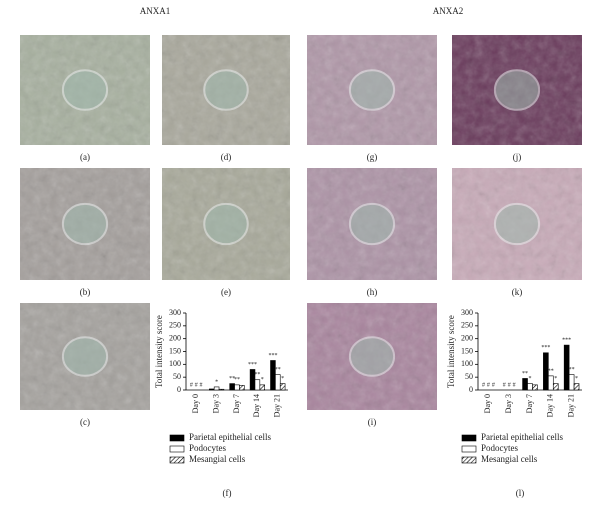  What do you see at coordinates (175, 337) in the screenshot?
I see `y-tick-label: 200` at bounding box center [175, 337].